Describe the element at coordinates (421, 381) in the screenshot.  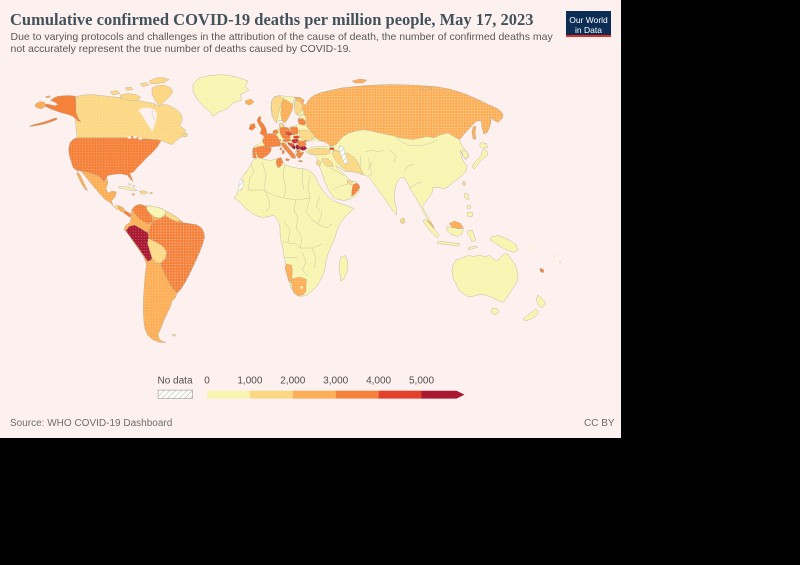
I see `svg-text: 5,000` at that location.